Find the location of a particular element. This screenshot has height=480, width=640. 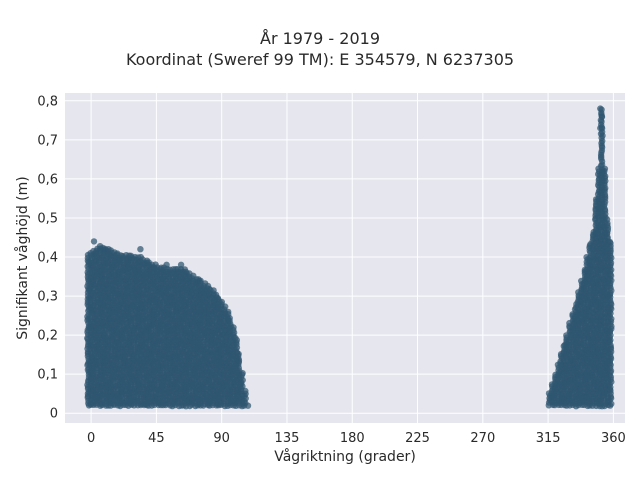

x-tick-labels: 0 45 90 135 180 225 270 315 360 is located at coordinates (356, 438).